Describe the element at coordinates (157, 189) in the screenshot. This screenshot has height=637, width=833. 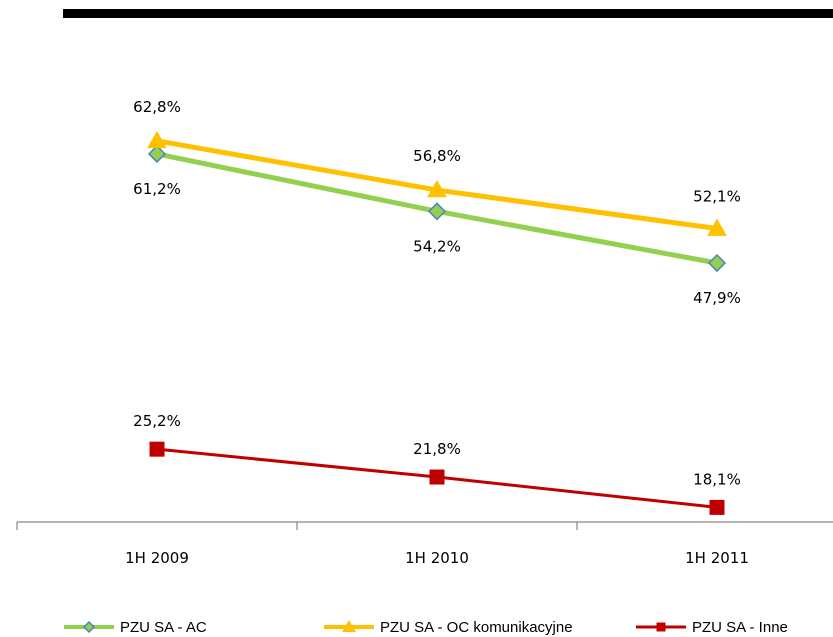
I see `data-label-pzu-sa-ac: 61,2%` at that location.